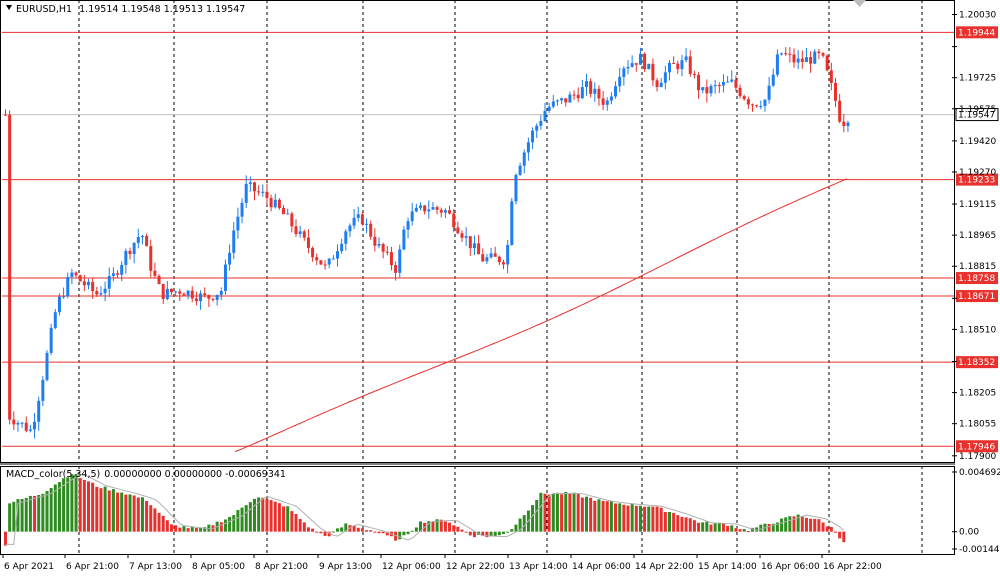 This screenshot has width=1000, height=577. Describe the element at coordinates (218, 567) in the screenshot. I see `time-axis-label: 8 Apr 05:00` at that location.